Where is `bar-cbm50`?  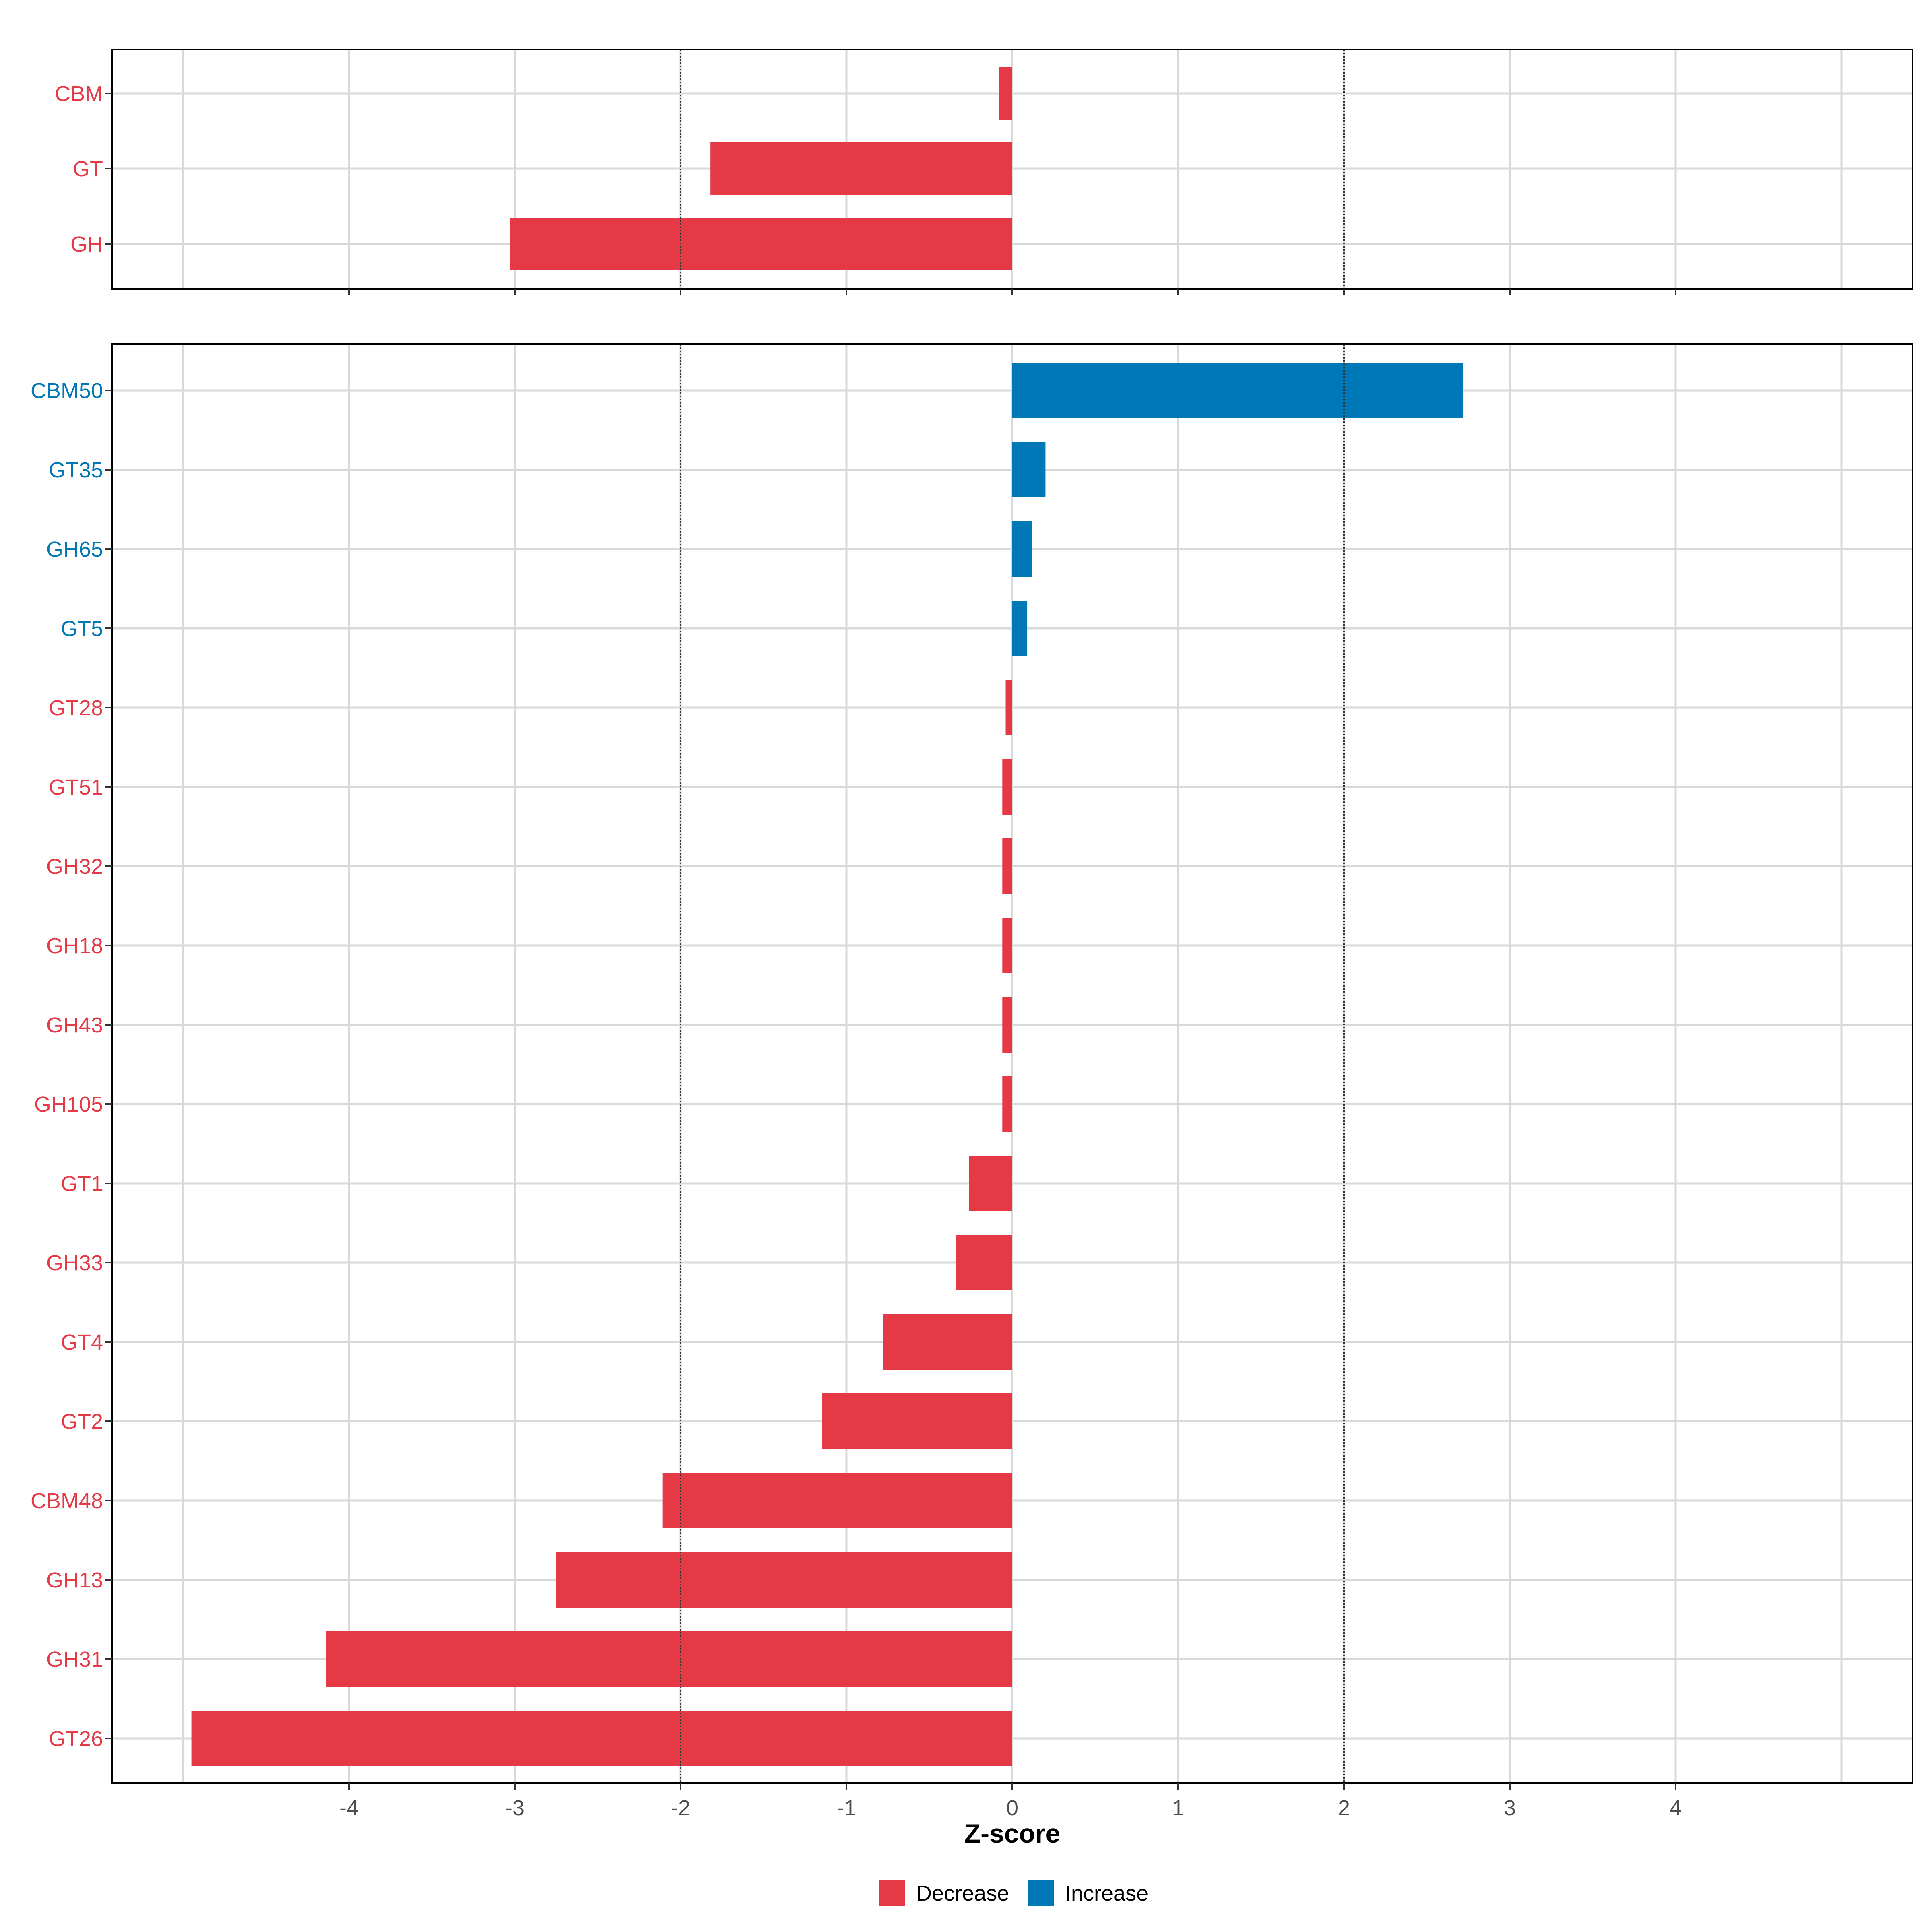 bar-cbm50 is located at coordinates (1237, 390).